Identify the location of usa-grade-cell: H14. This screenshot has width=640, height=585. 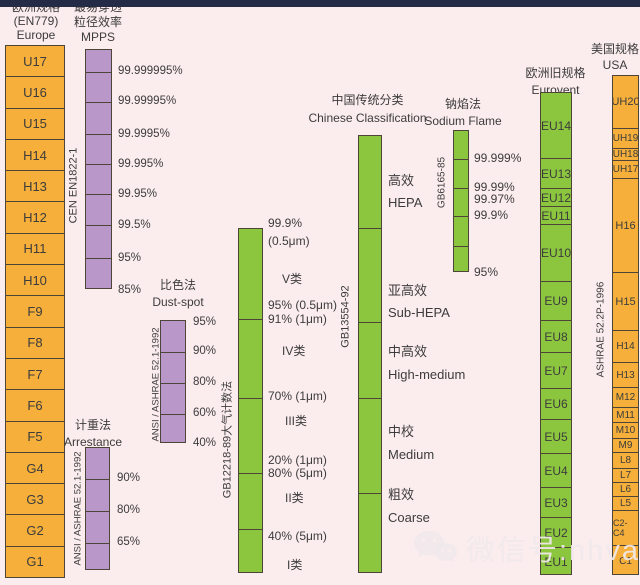
(625, 347).